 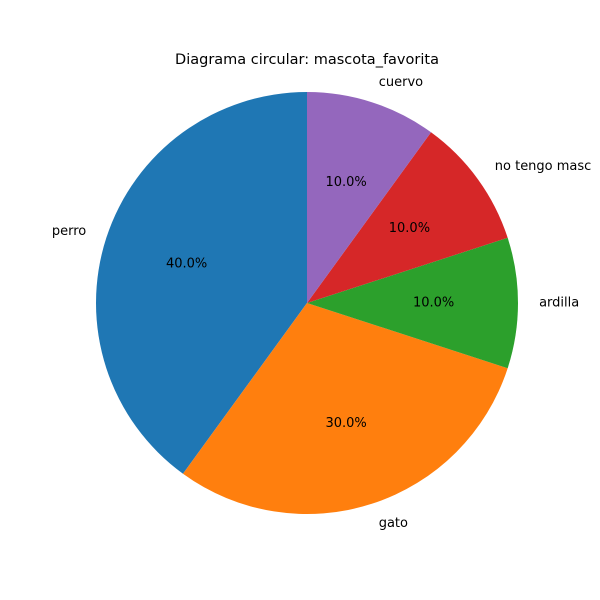 What do you see at coordinates (401, 82) in the screenshot?
I see `slice-label-cuervo: cuervo` at bounding box center [401, 82].